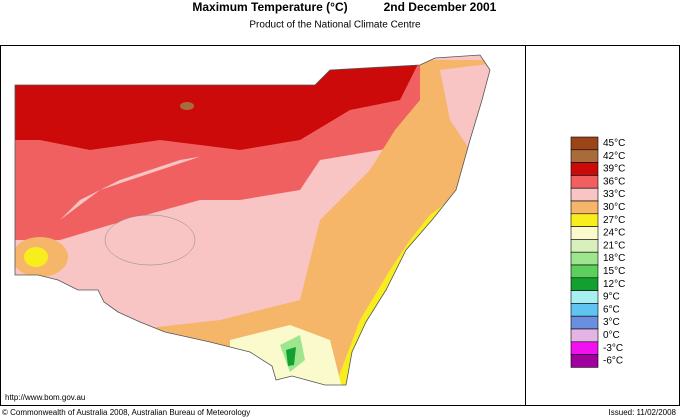  What do you see at coordinates (614, 156) in the screenshot?
I see `legend-label: 42°C` at bounding box center [614, 156].